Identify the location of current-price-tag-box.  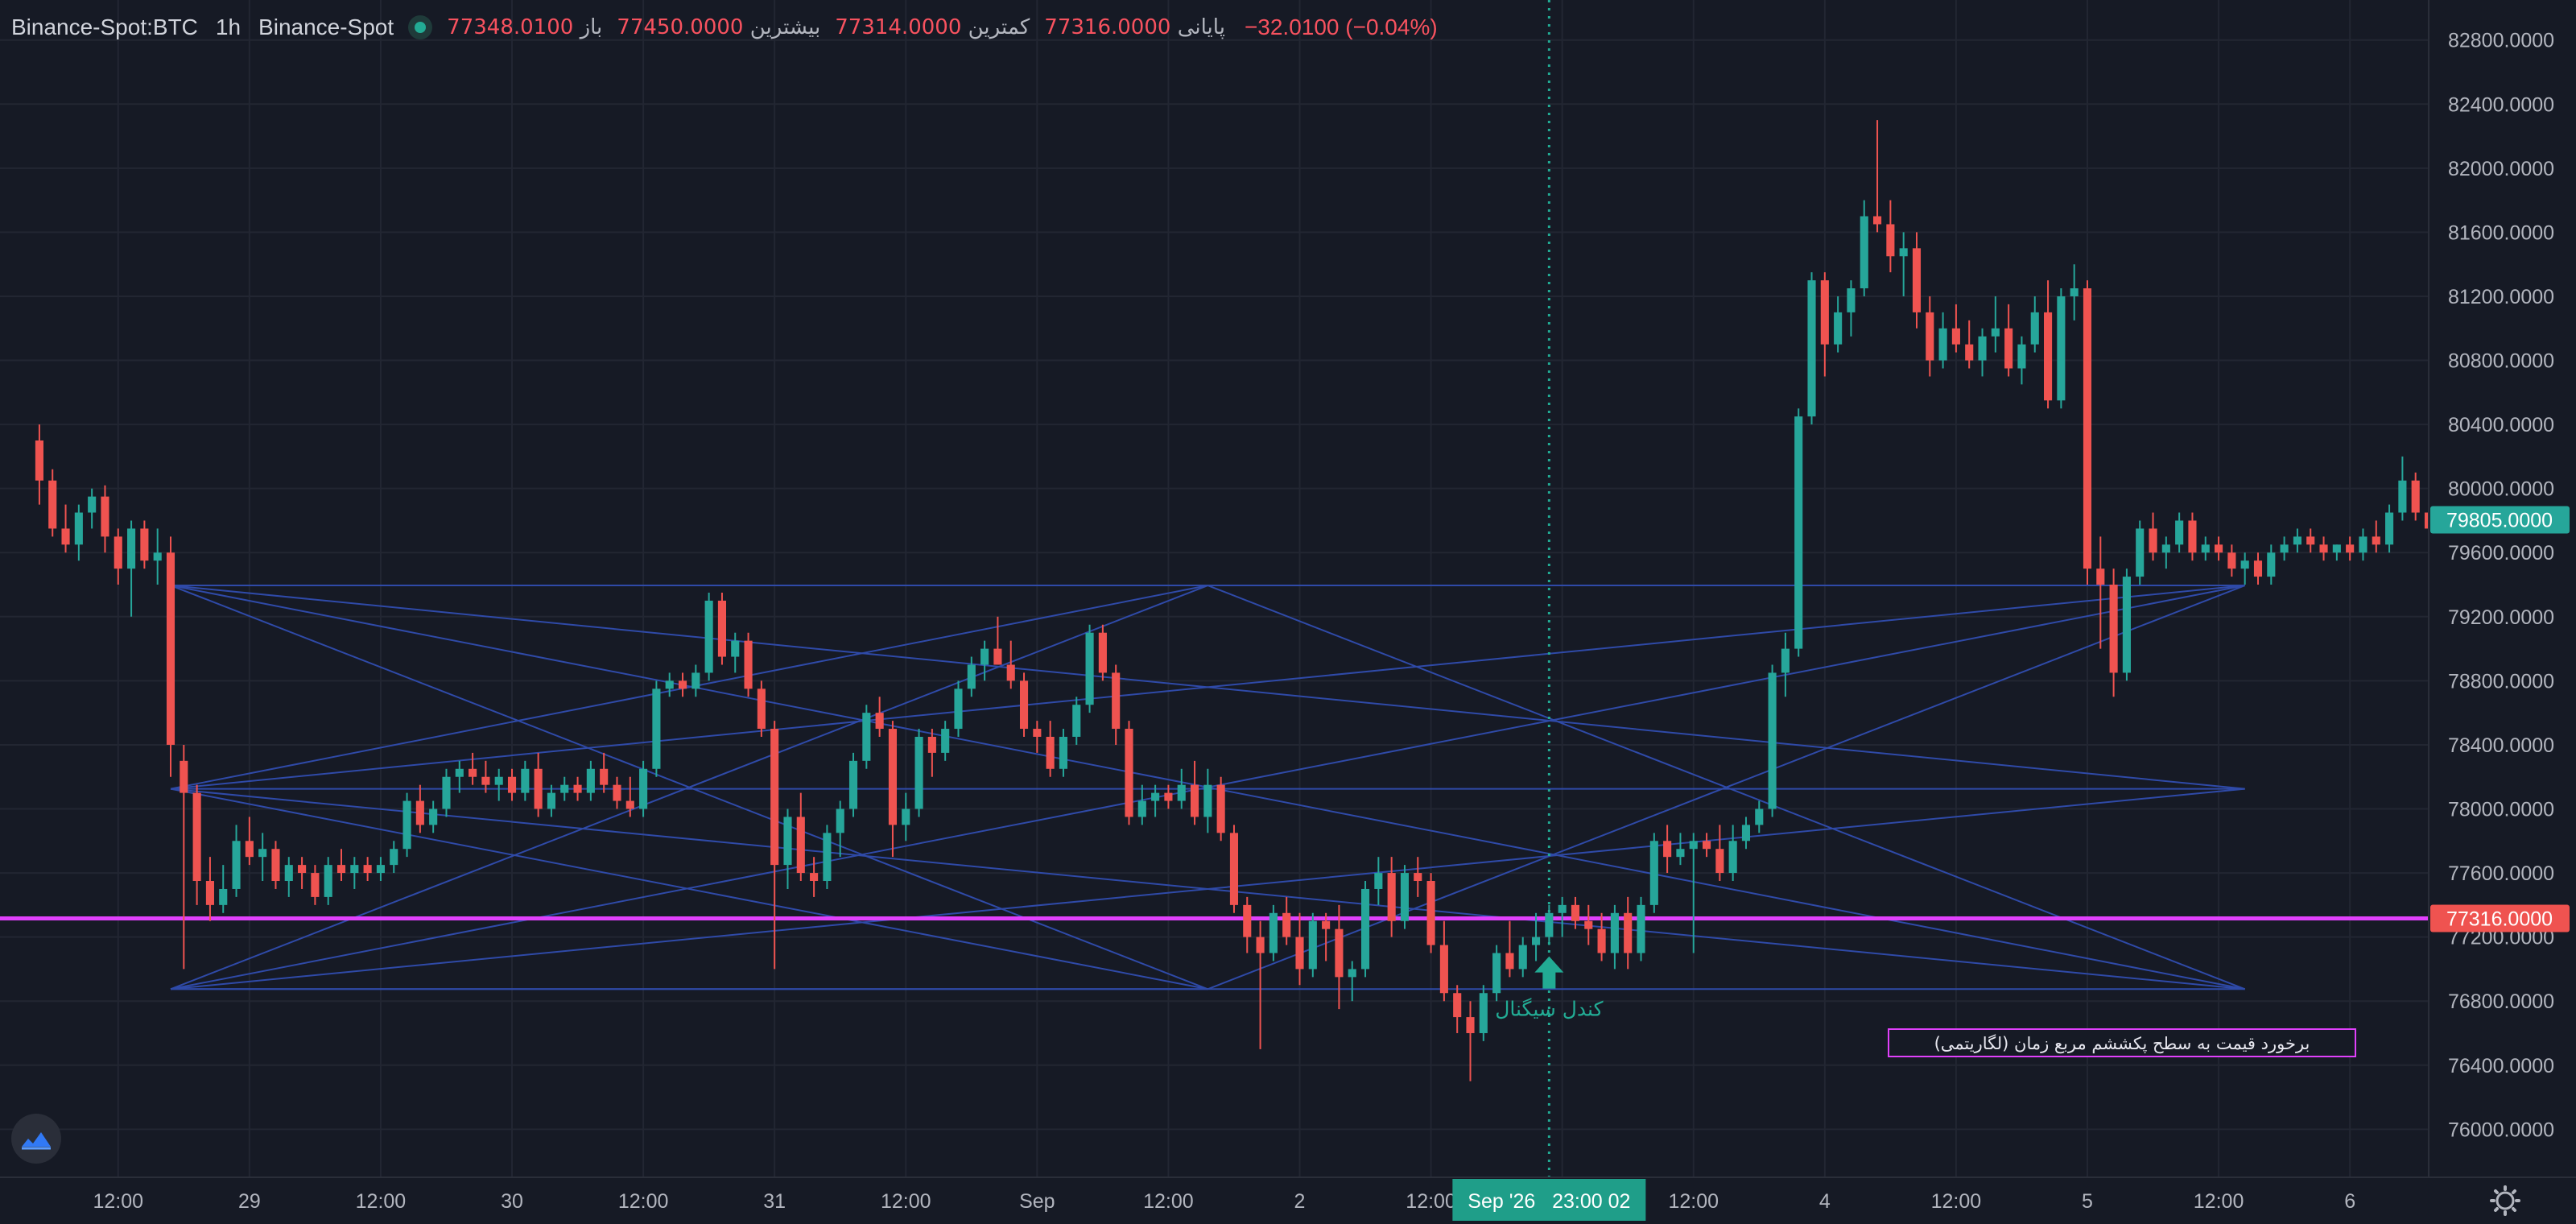
(2500, 520).